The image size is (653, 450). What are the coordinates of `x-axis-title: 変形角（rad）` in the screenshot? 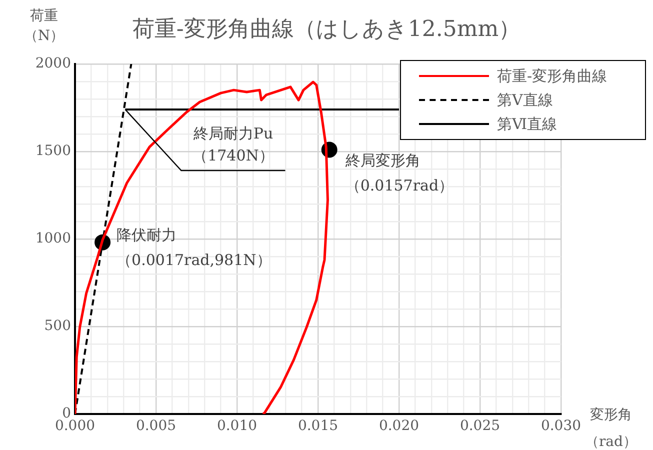 It's located at (611, 428).